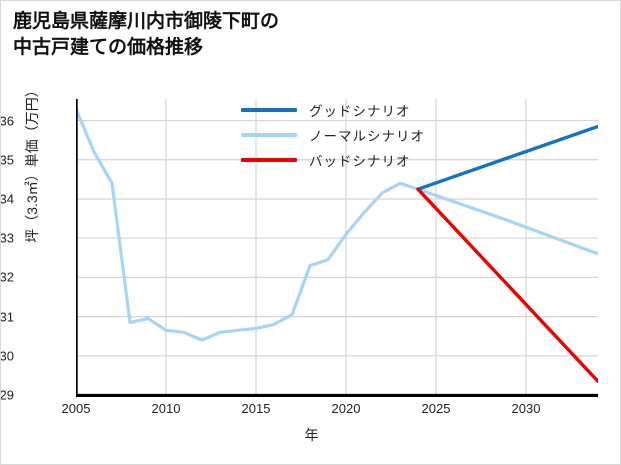  I want to click on y-tick-label: 32, so click(7, 277).